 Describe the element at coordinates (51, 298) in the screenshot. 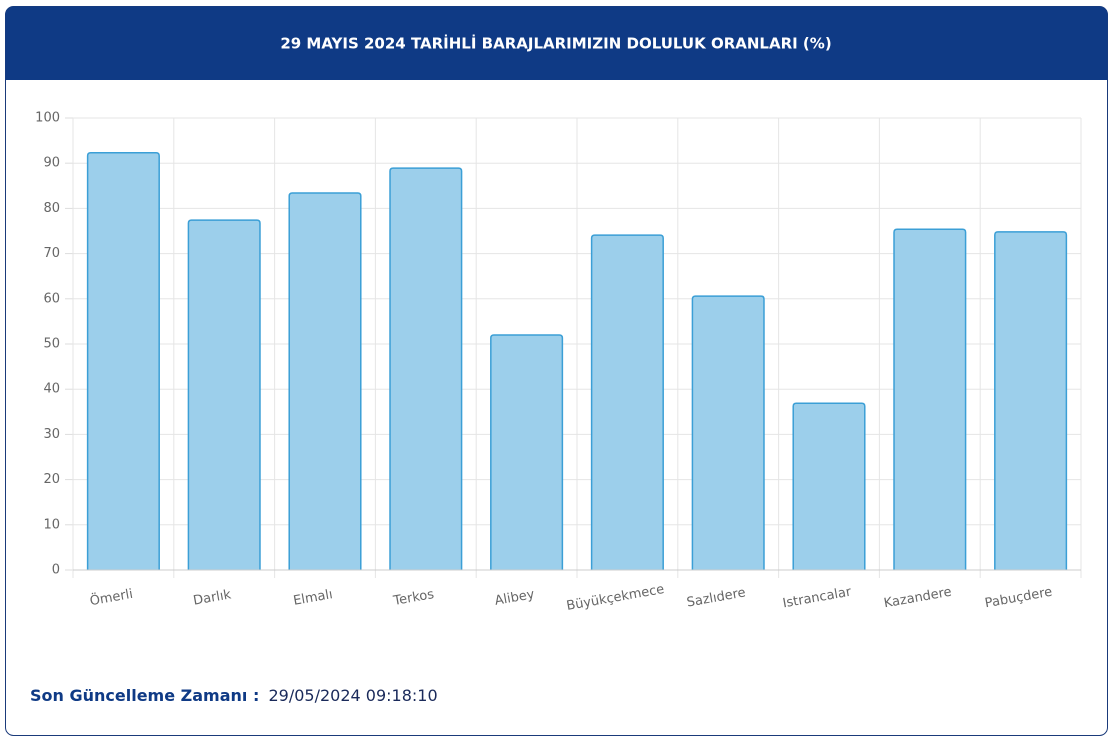

I see `y-tick-label: 60` at that location.